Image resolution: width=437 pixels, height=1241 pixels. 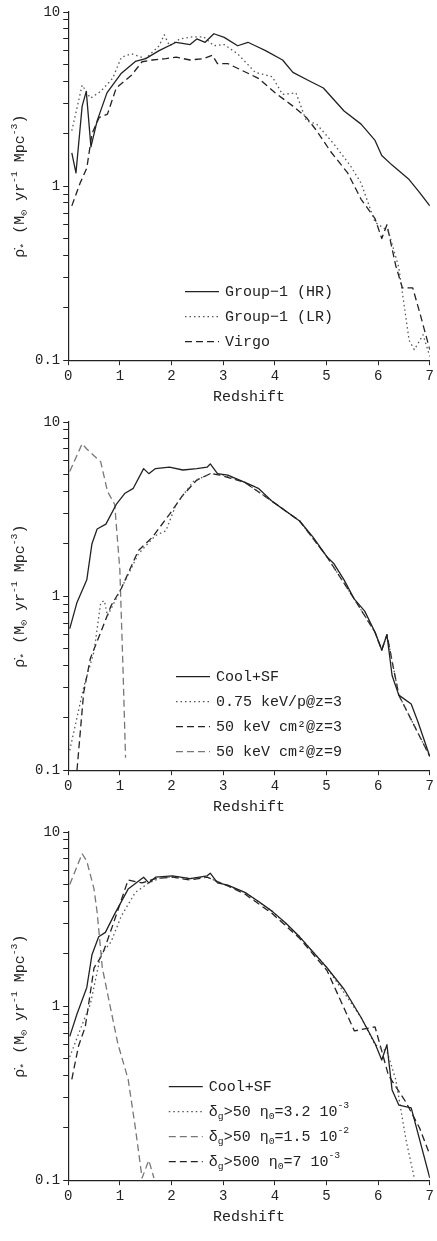 What do you see at coordinates (279, 292) in the screenshot?
I see `legend-label: Group−1 (HR)` at bounding box center [279, 292].